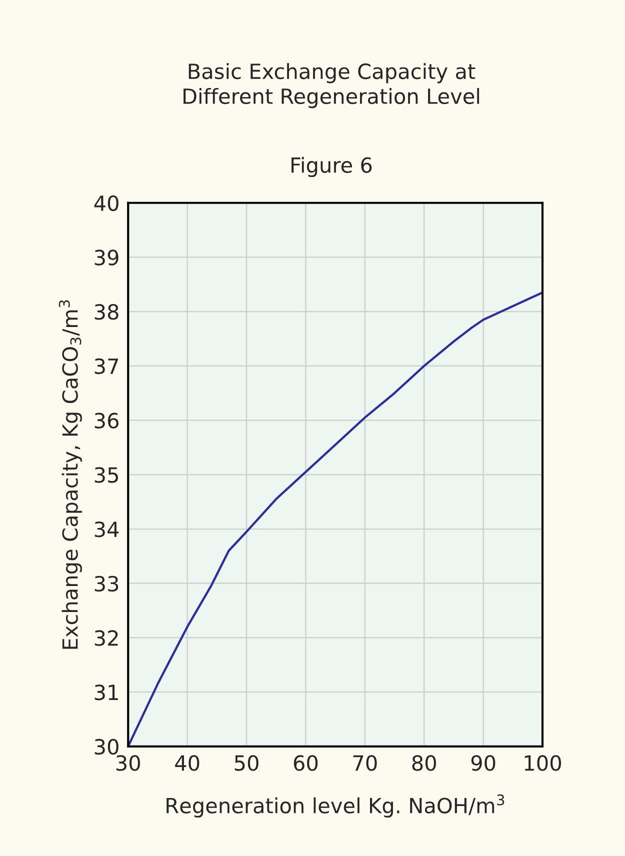 The width and height of the screenshot is (625, 856). Describe the element at coordinates (70, 474) in the screenshot. I see `y-axis-title: Exchange Capacity, Kg CaCO$_{3}$/m$^{3}$` at that location.